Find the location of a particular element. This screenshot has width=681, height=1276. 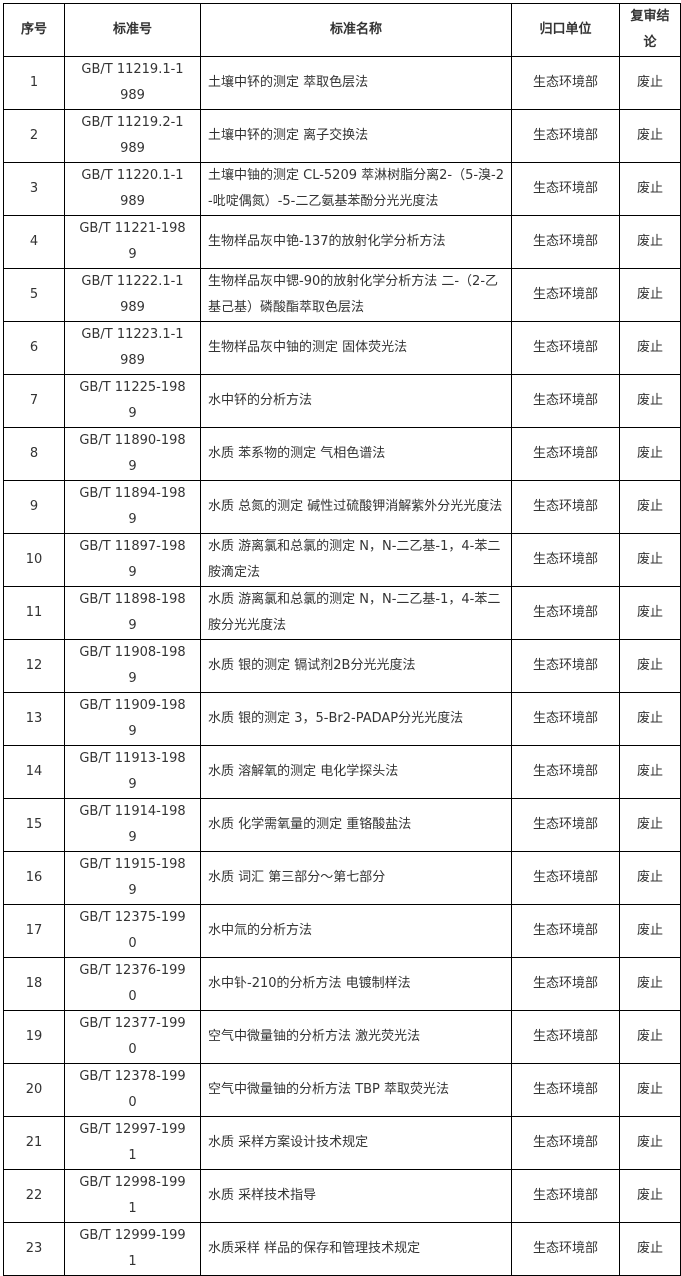

table-row: 22 GB/T 12998-1991 水质 采样技术指导 生态环境部 废止 is located at coordinates (342, 1196).